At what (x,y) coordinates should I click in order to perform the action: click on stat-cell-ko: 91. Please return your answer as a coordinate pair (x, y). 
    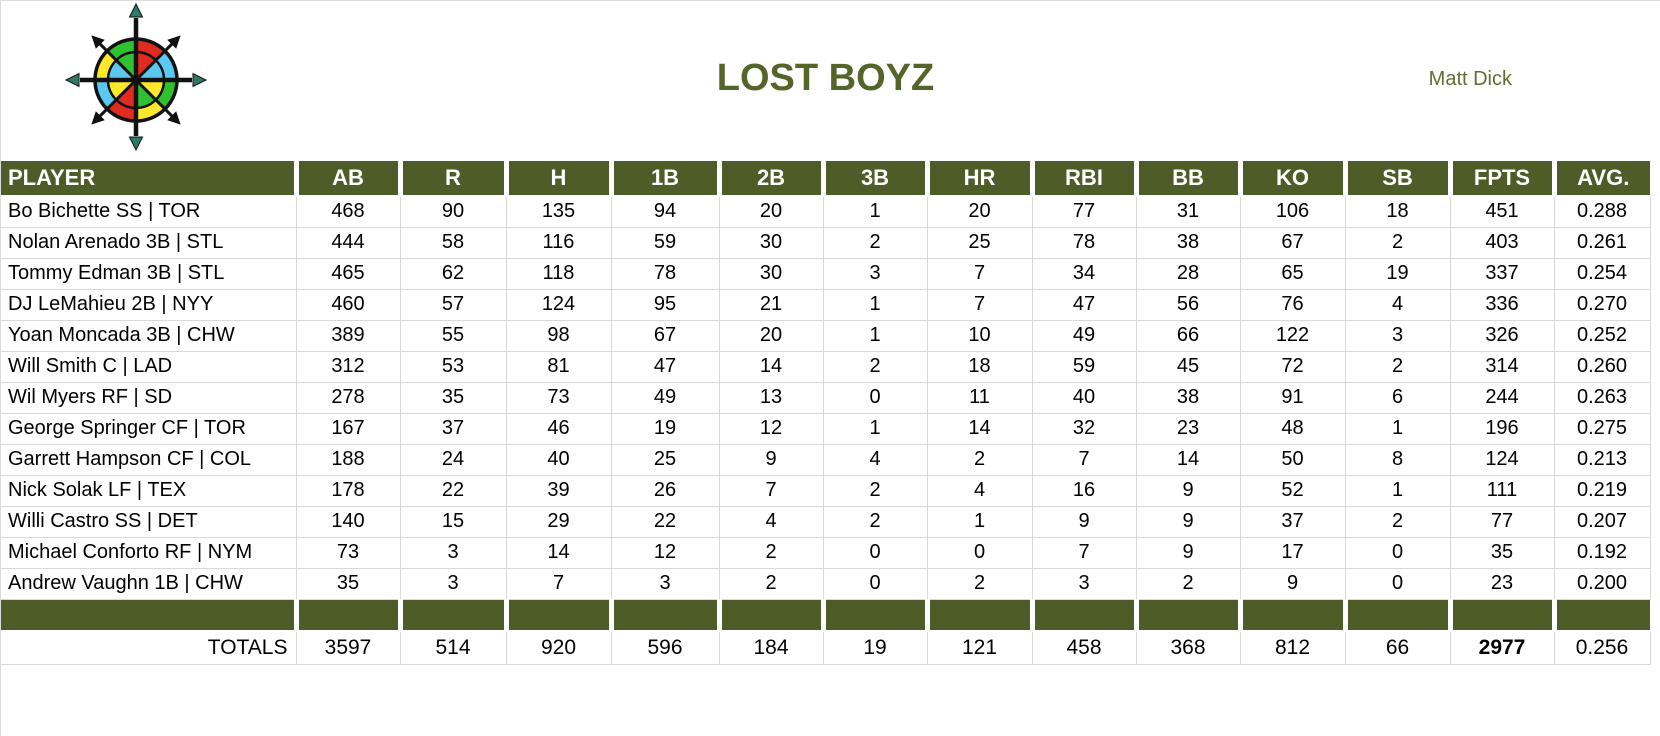
    Looking at the image, I should click on (1293, 398).